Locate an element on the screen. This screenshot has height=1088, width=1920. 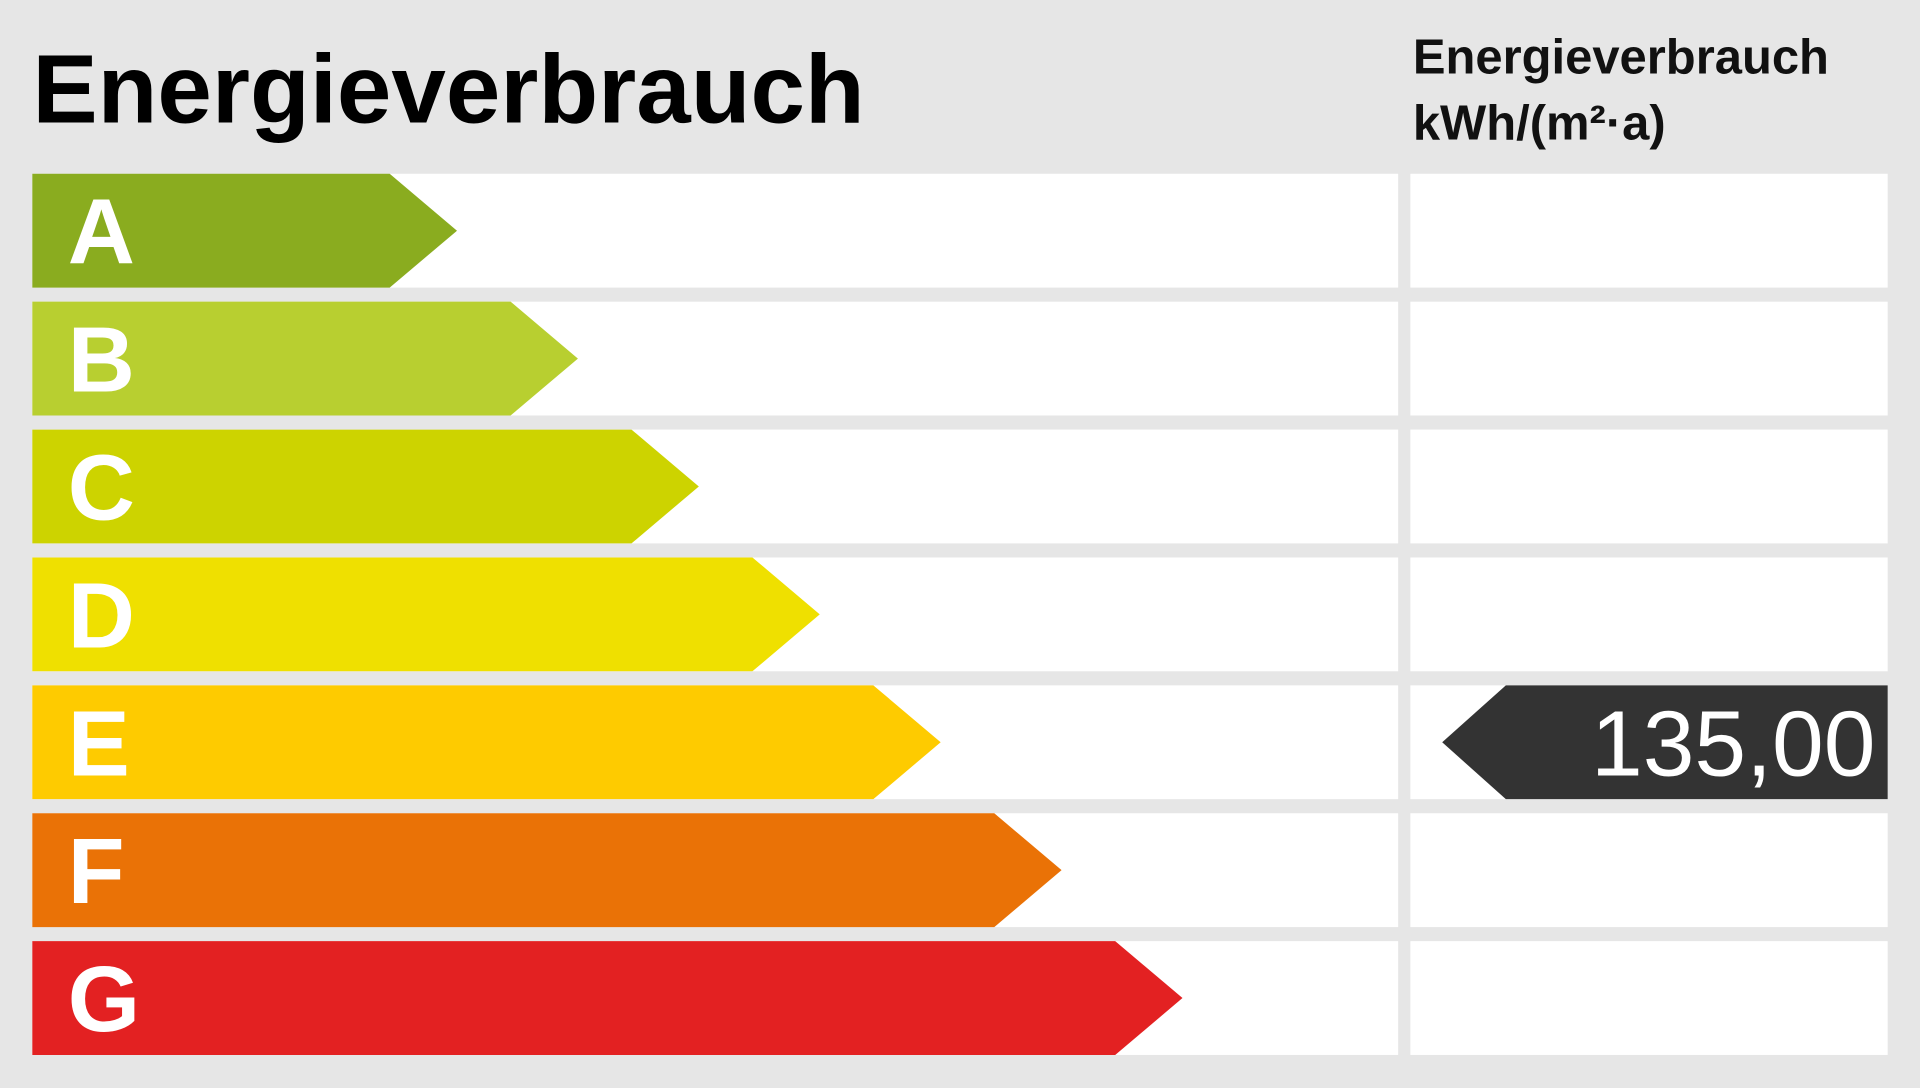
class-letter: D is located at coordinates (101, 615).